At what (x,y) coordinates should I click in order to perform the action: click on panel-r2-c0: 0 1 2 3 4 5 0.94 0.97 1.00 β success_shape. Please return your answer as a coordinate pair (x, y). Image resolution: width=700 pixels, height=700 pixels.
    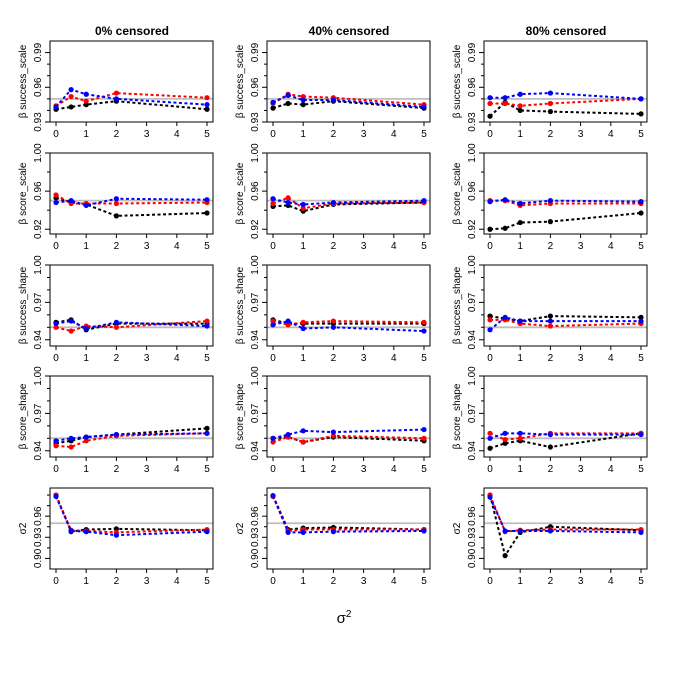
    Looking at the image, I should click on (116, 309).